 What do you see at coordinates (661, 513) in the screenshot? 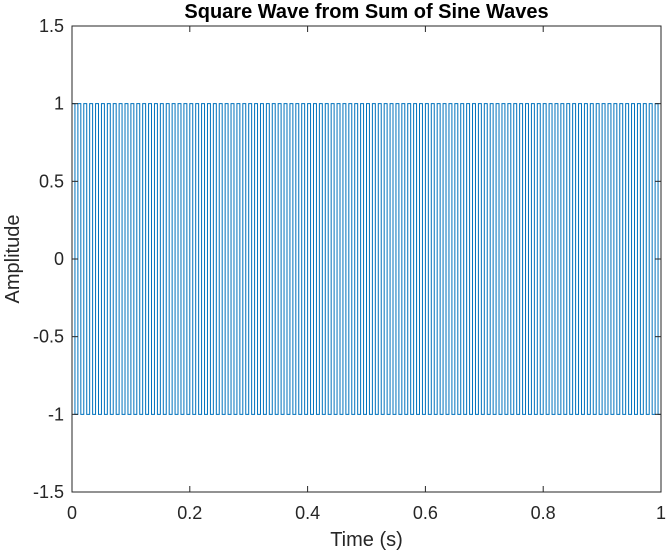
I see `x-tick-label-5: 1` at bounding box center [661, 513].